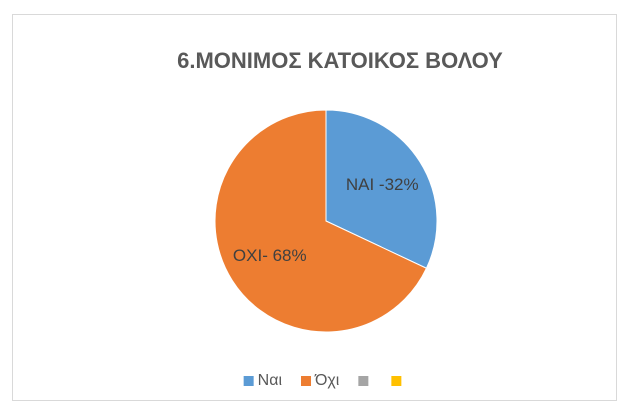 This screenshot has height=410, width=629. I want to click on data-label: ΟΧΙ- 68%, so click(270, 255).